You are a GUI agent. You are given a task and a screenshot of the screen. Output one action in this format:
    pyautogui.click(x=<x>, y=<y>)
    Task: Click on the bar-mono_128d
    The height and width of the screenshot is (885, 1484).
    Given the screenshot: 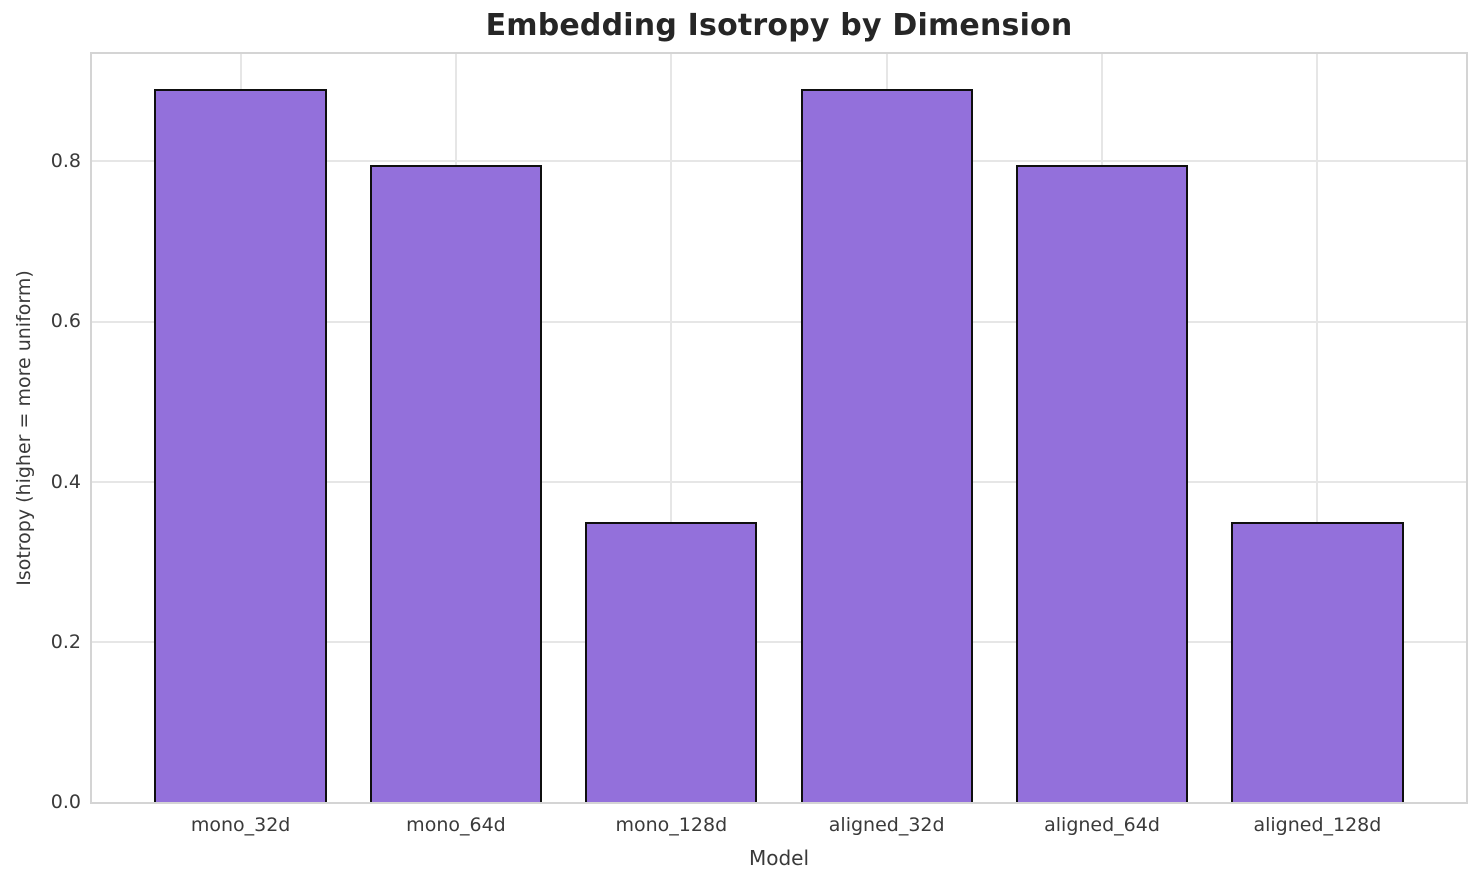 What is the action you would take?
    pyautogui.click(x=671, y=661)
    